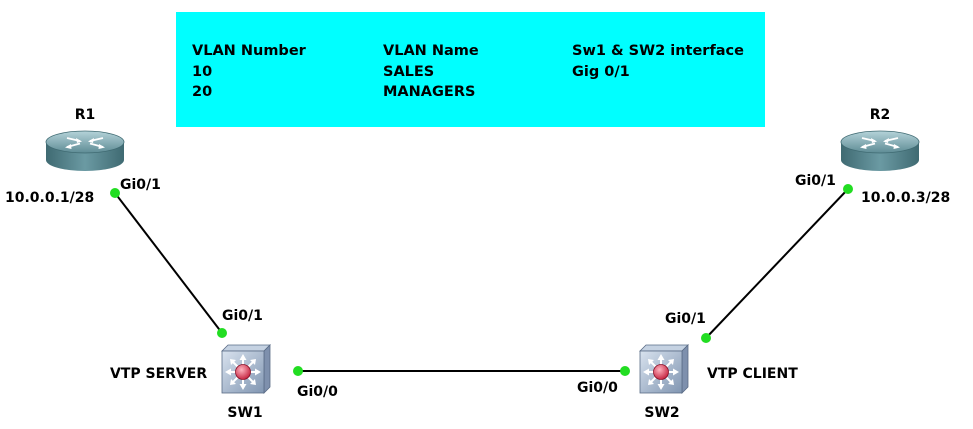  I want to click on vlan-number-header: VLAN Number, so click(249, 51).